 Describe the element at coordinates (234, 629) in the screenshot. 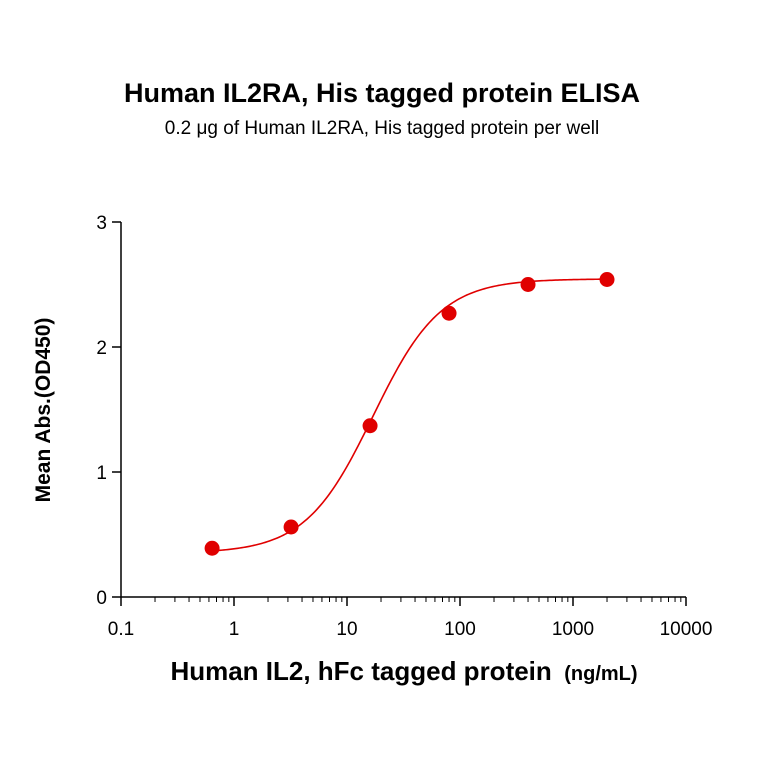

I see `x-tick-label: 1` at that location.